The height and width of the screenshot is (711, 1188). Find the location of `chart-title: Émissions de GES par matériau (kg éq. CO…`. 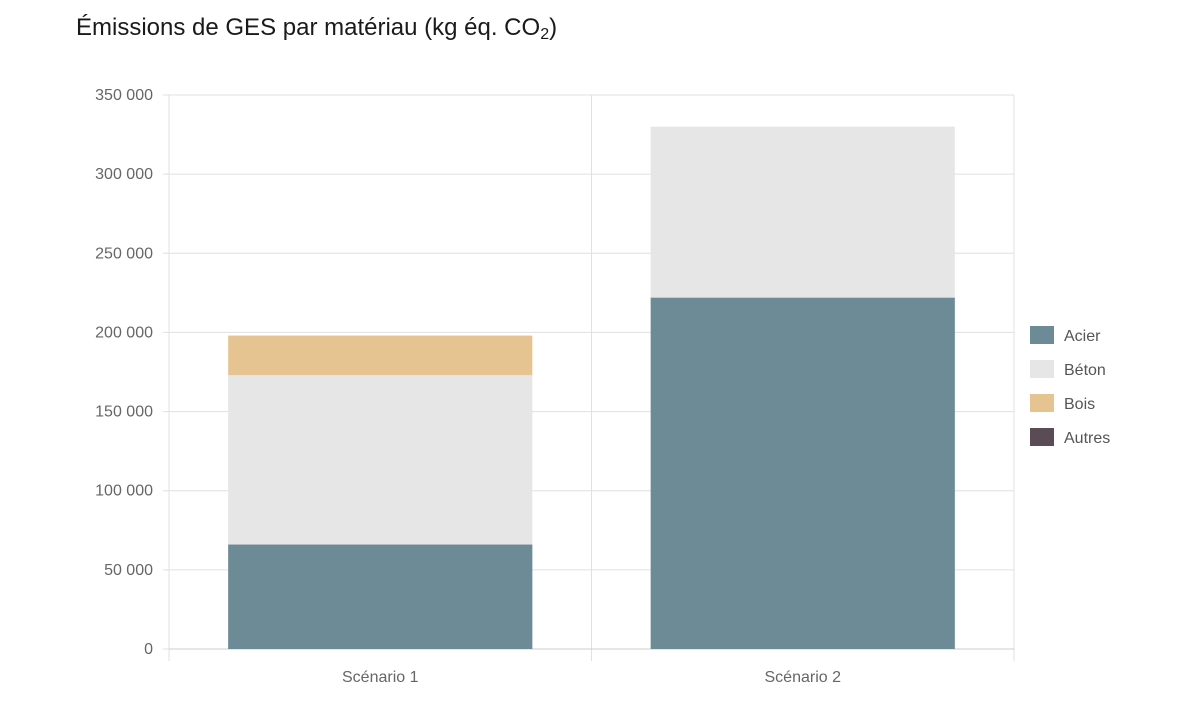

chart-title: Émissions de GES par matériau (kg éq. CO… is located at coordinates (316, 29).